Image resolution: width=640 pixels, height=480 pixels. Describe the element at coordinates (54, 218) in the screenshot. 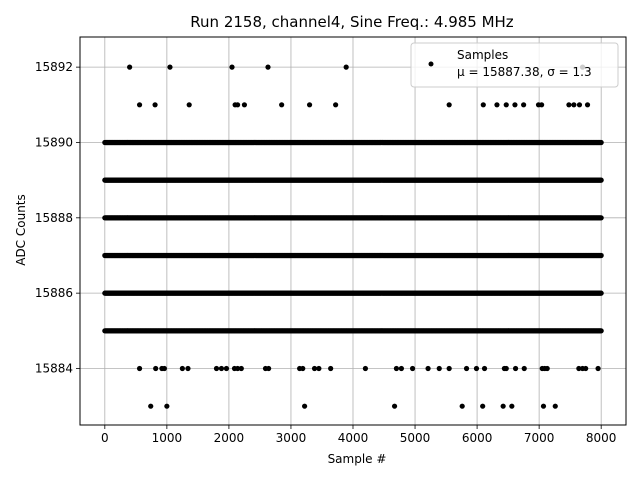

I see `y-tick-label: 15888` at that location.